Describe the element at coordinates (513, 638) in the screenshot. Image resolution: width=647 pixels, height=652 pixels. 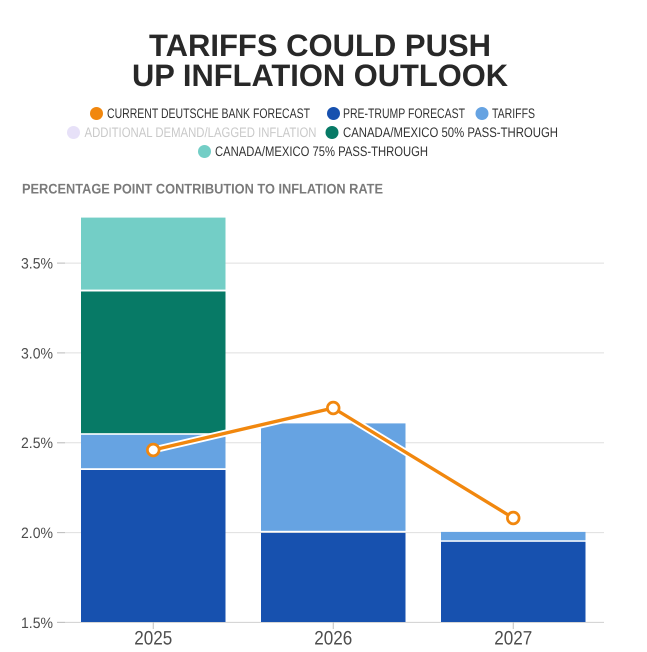
I see `svg-text: 2027` at that location.